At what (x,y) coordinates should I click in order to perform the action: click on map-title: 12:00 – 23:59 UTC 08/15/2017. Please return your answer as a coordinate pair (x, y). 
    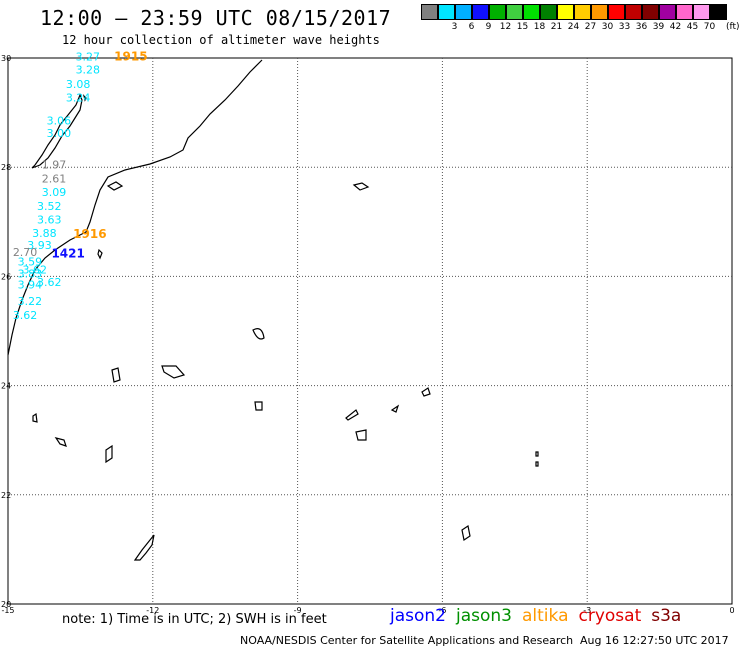
    Looking at the image, I should click on (216, 18).